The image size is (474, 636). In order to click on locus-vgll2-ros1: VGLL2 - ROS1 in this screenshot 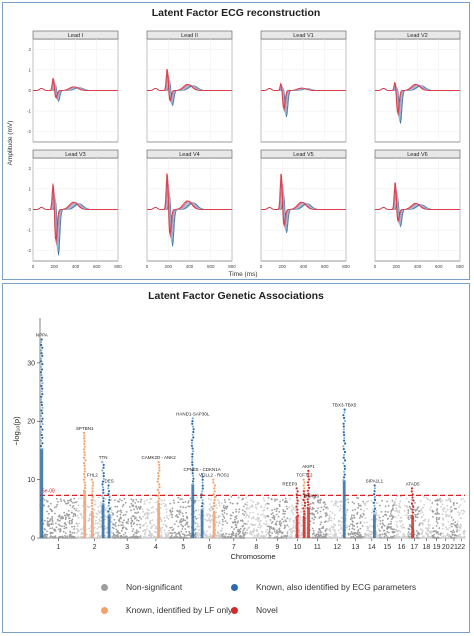, I will do `click(214, 505)`.